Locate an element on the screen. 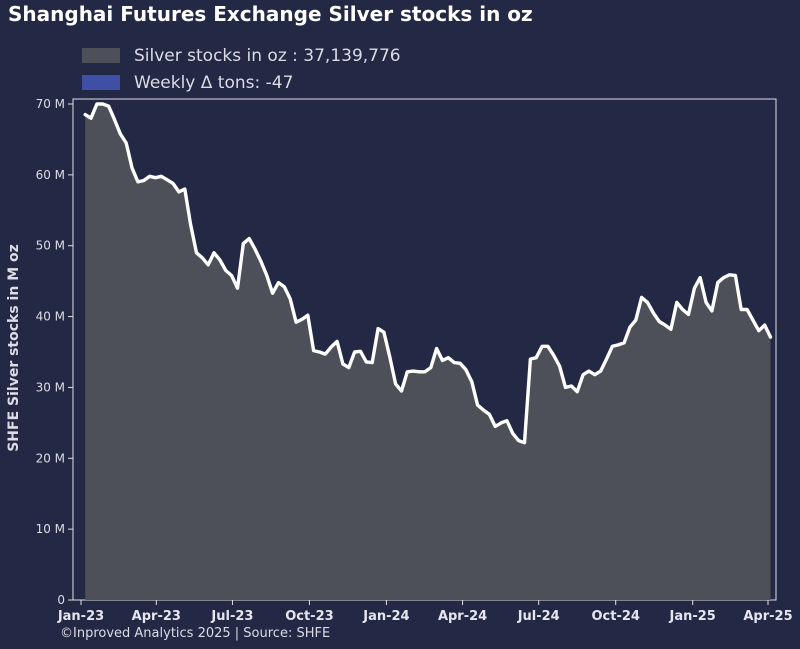  legend-swatch-weekly-delta is located at coordinates (101, 82).